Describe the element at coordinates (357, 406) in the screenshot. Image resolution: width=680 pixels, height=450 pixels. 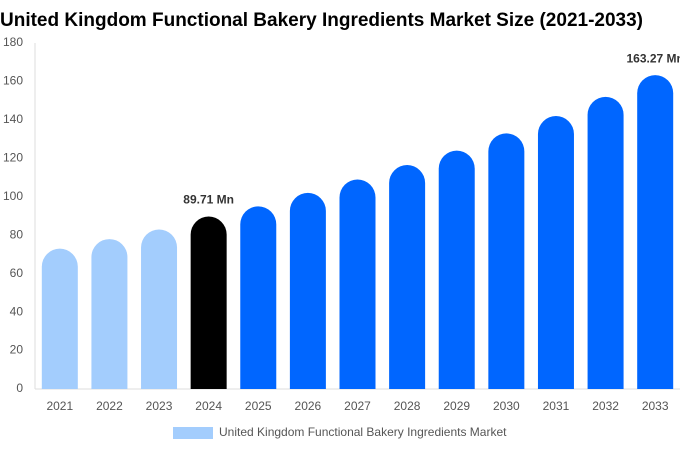
I see `x-tick-label: 2027` at that location.